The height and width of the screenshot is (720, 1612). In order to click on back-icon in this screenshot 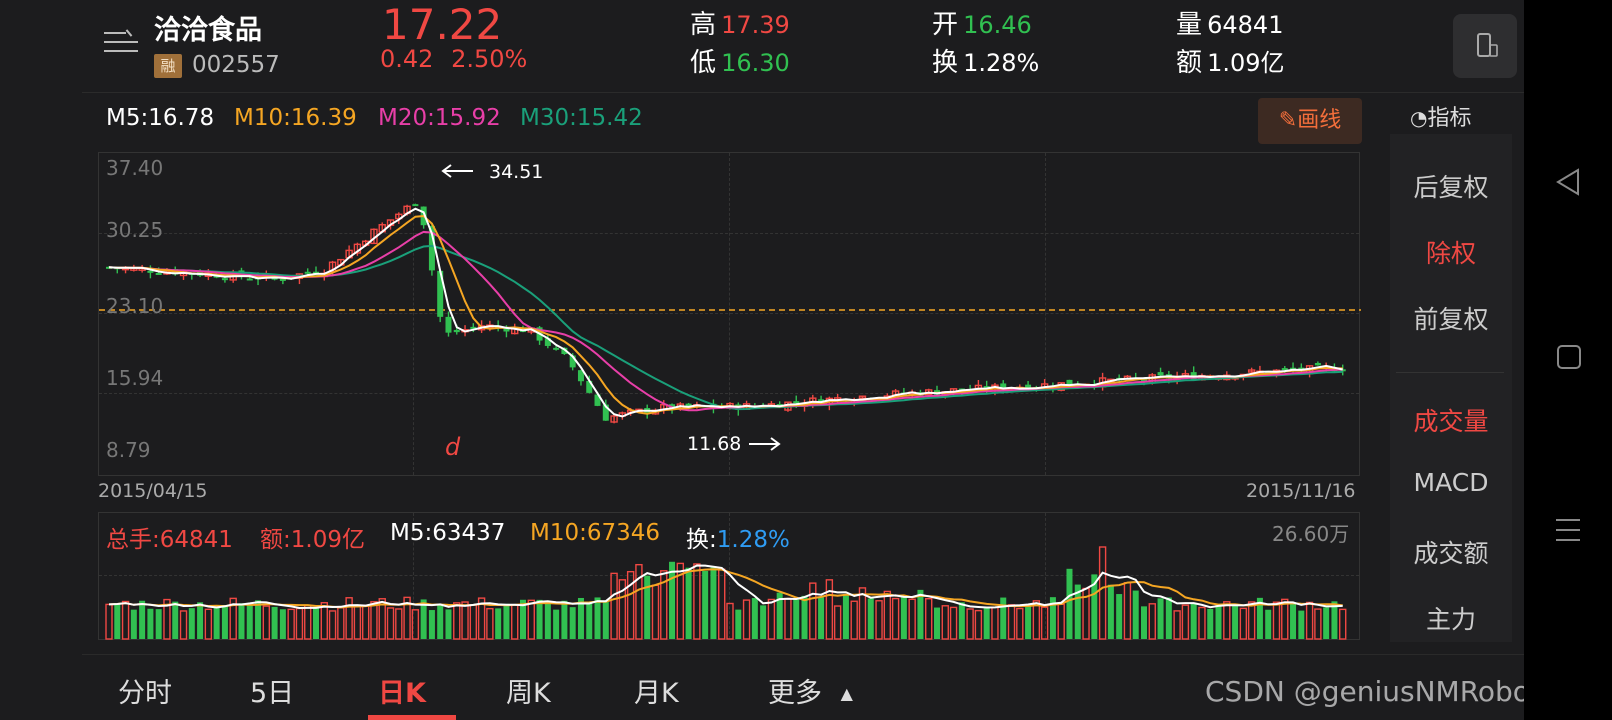, I will do `click(1568, 184)`.